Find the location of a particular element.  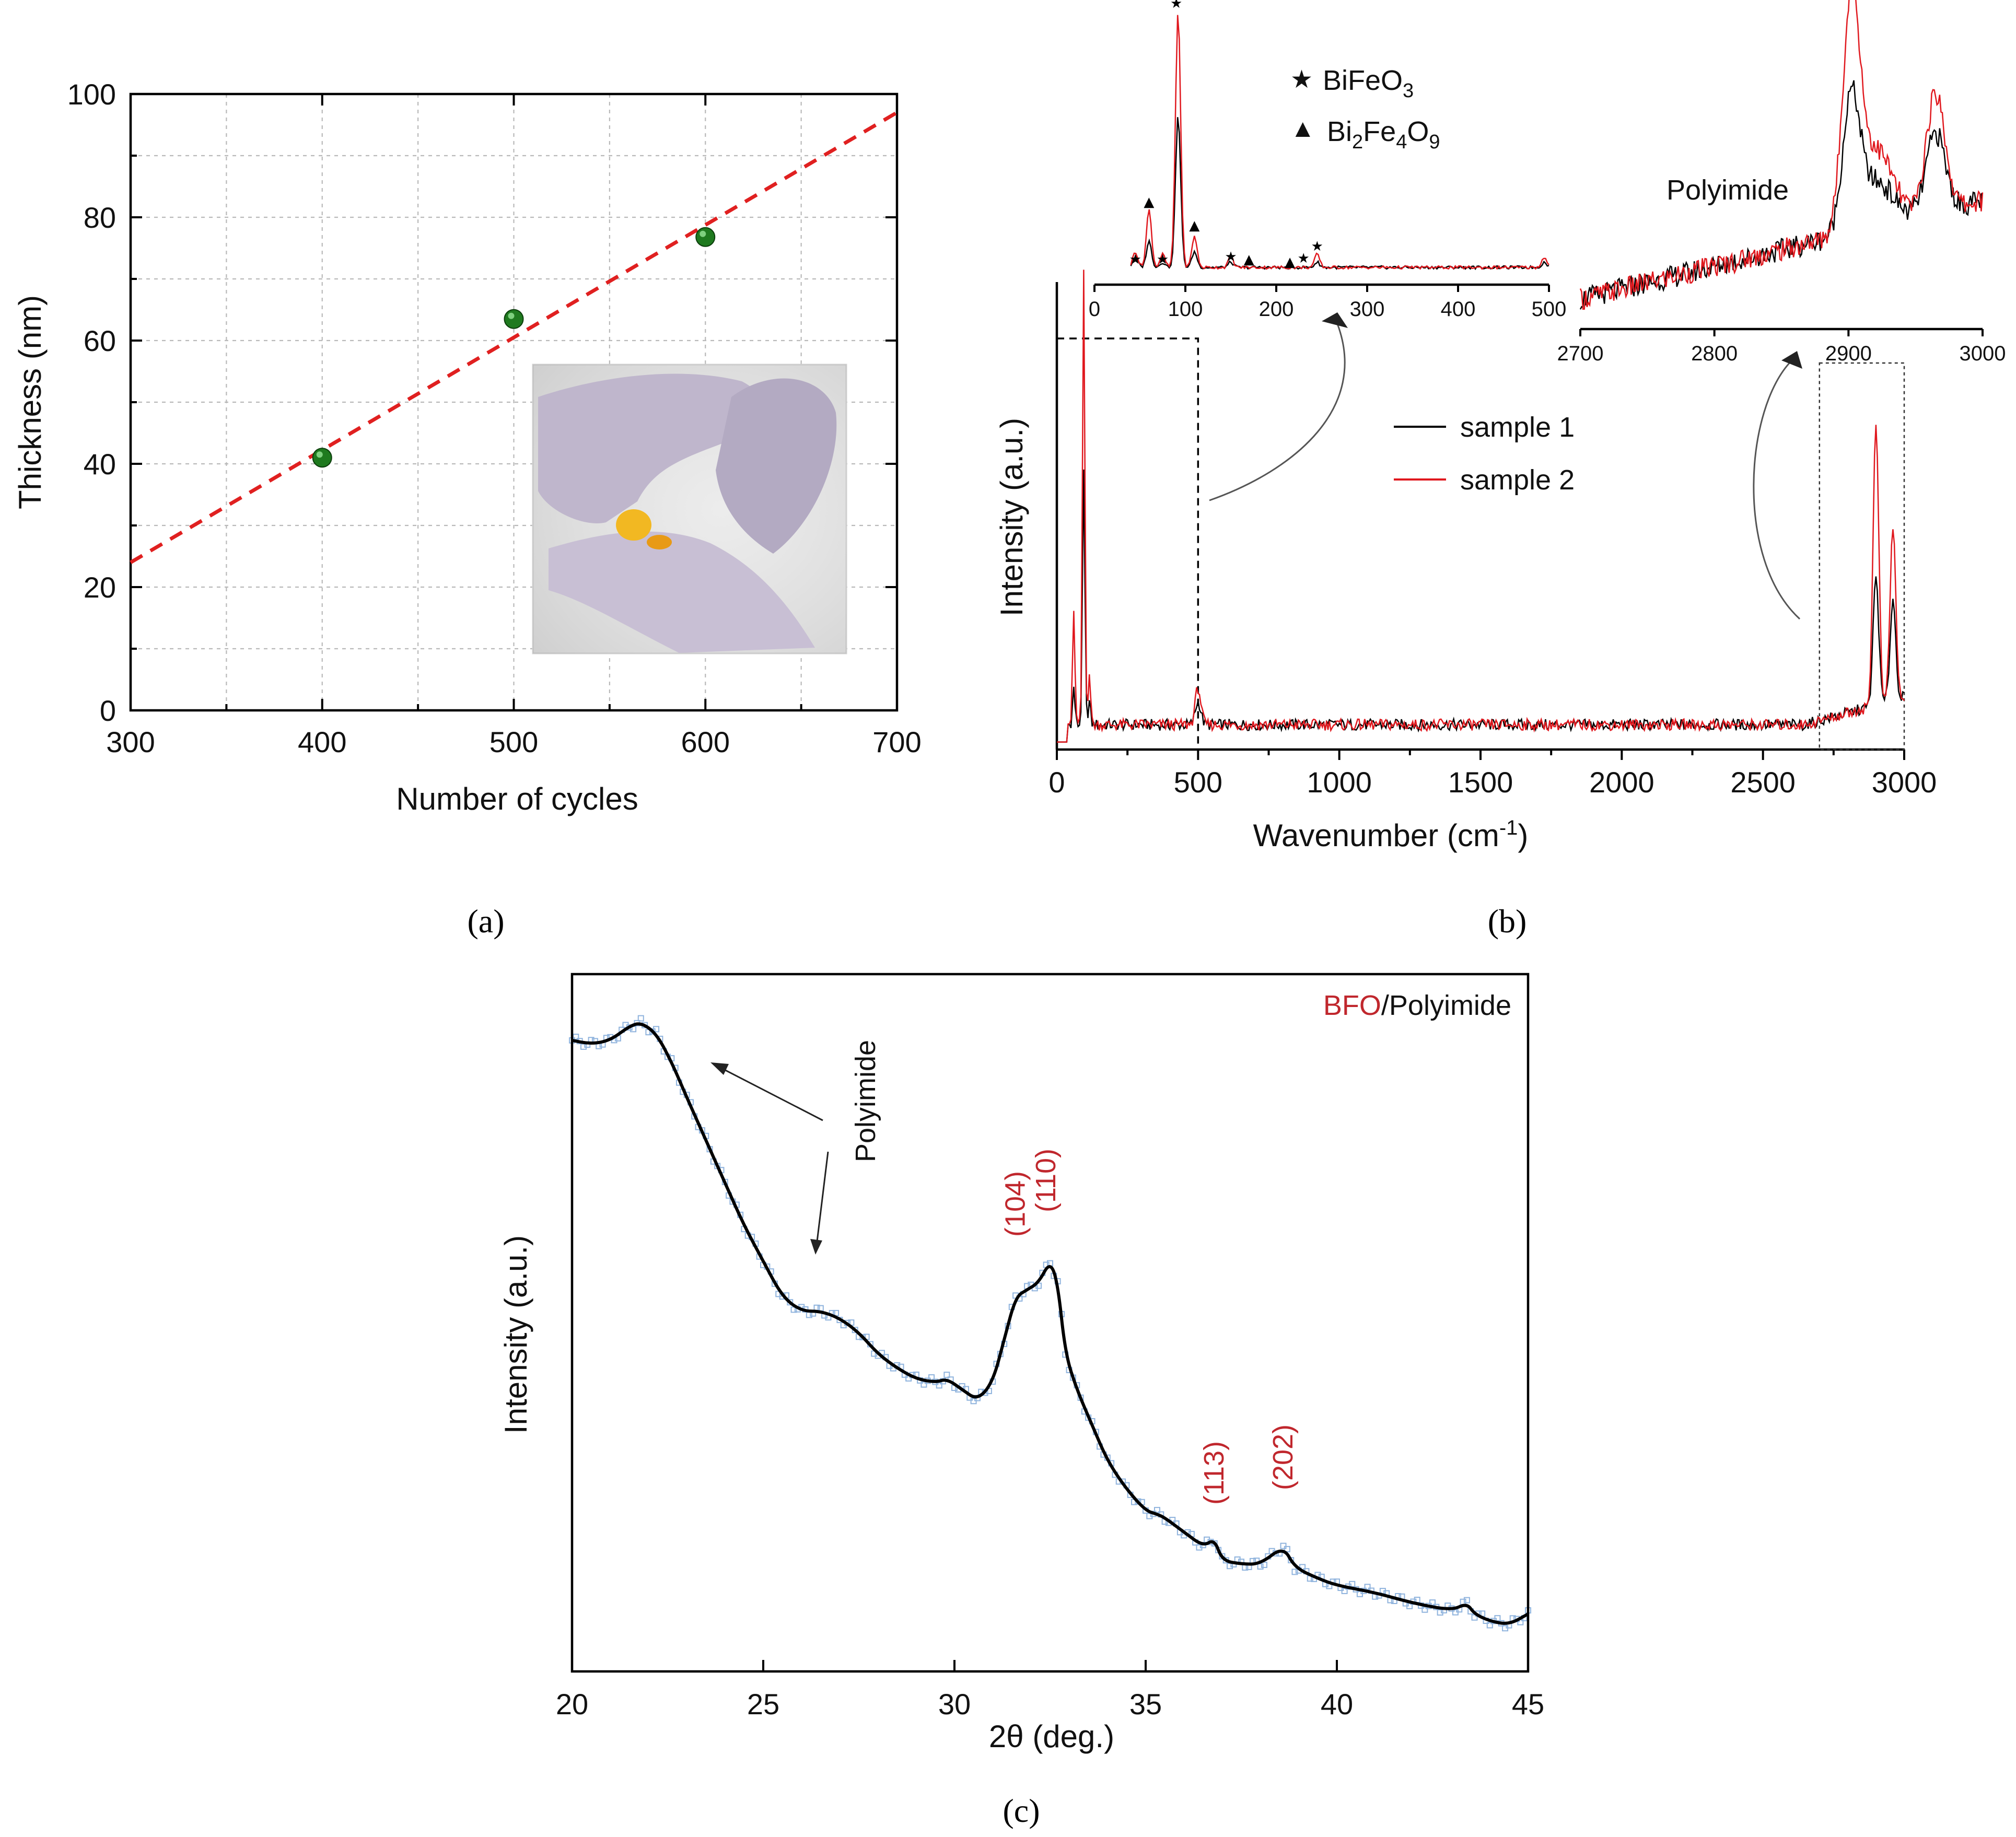

panel-b-ylabel: Intensity (a.u.) is located at coordinates (1011, 517).